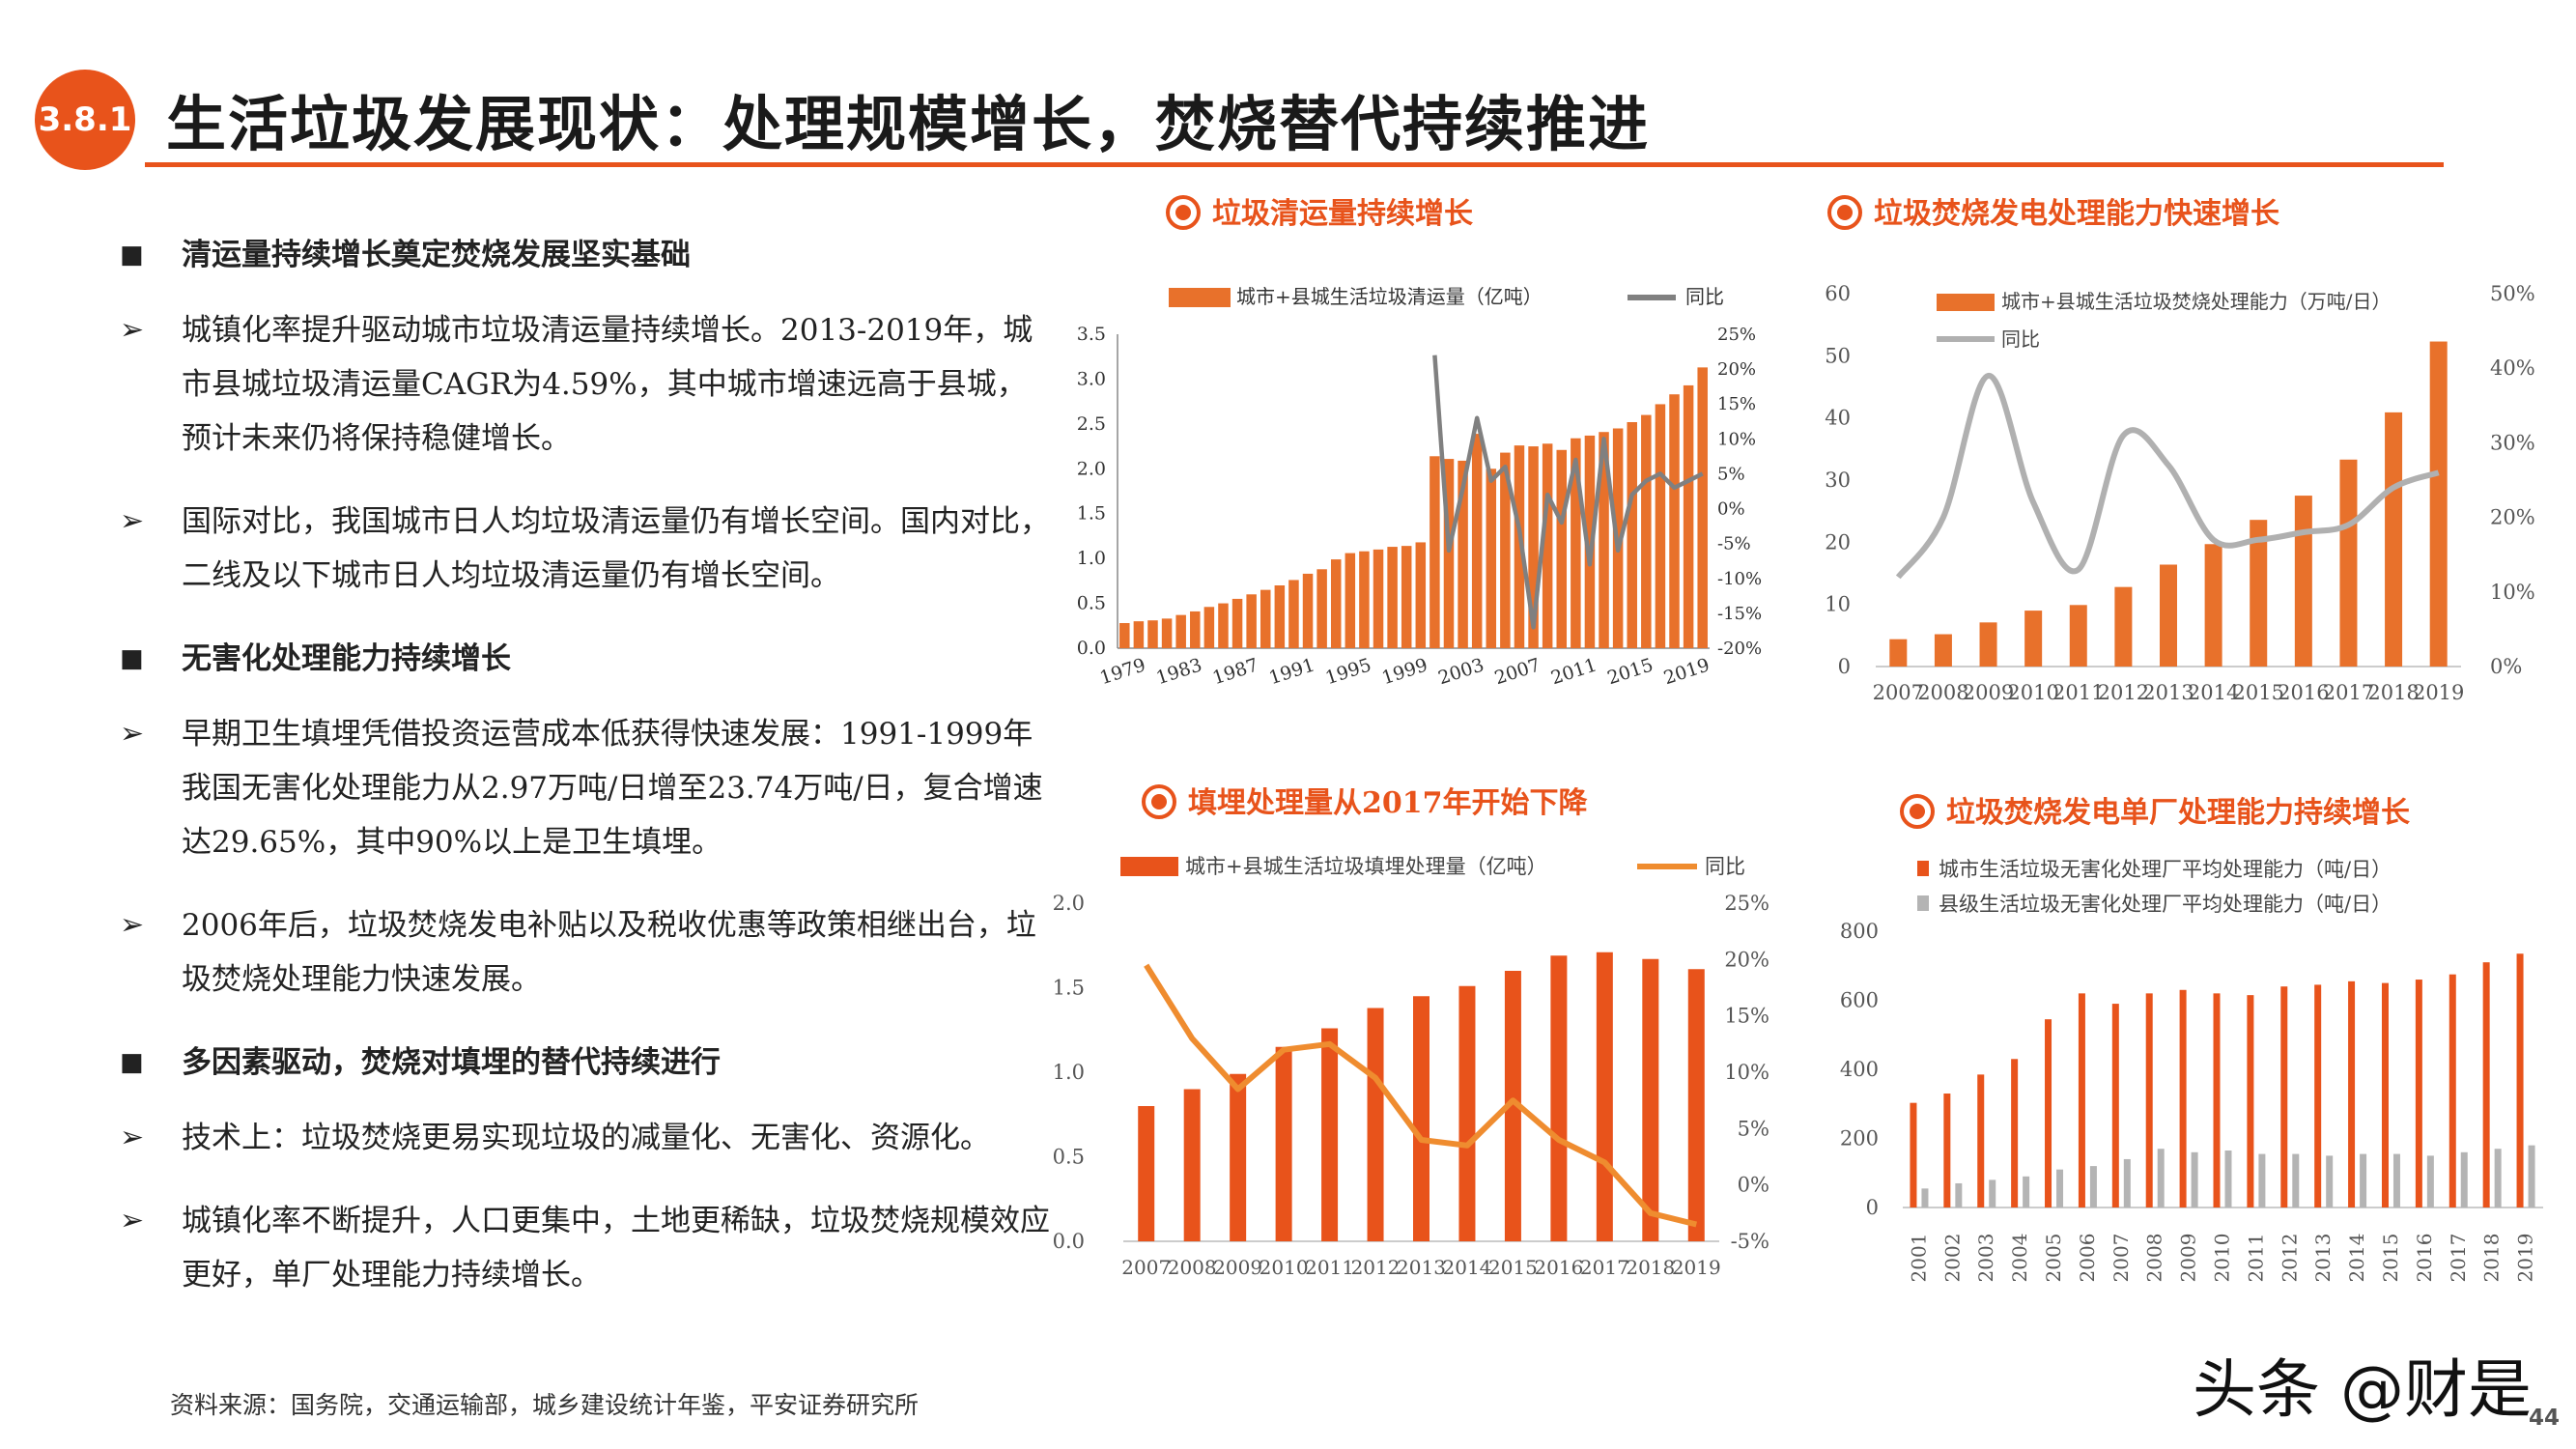  I want to click on y-tick-label: 600, so click(1859, 1000).